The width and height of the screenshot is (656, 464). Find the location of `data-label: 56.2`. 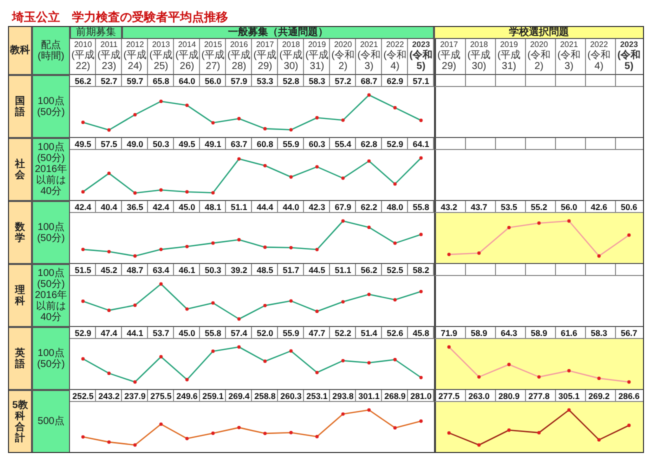

data-label: 56.2 is located at coordinates (83, 81).